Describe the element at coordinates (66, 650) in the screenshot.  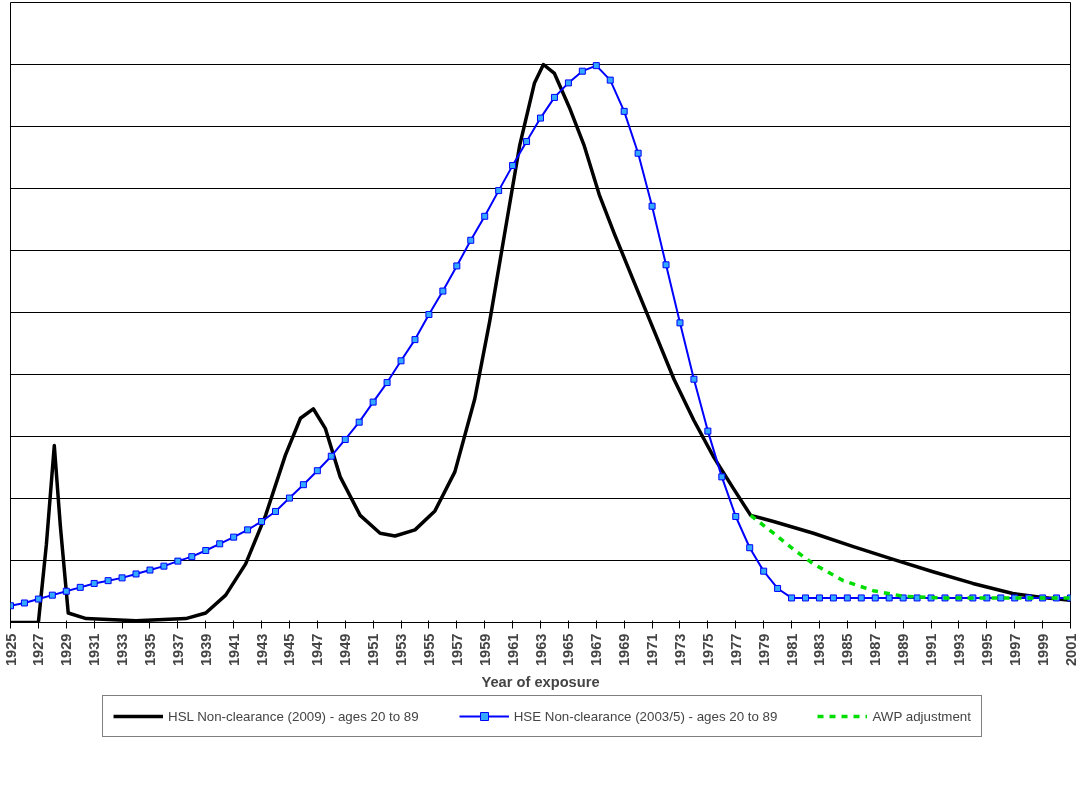
I see `x-tick-label: 1929` at that location.